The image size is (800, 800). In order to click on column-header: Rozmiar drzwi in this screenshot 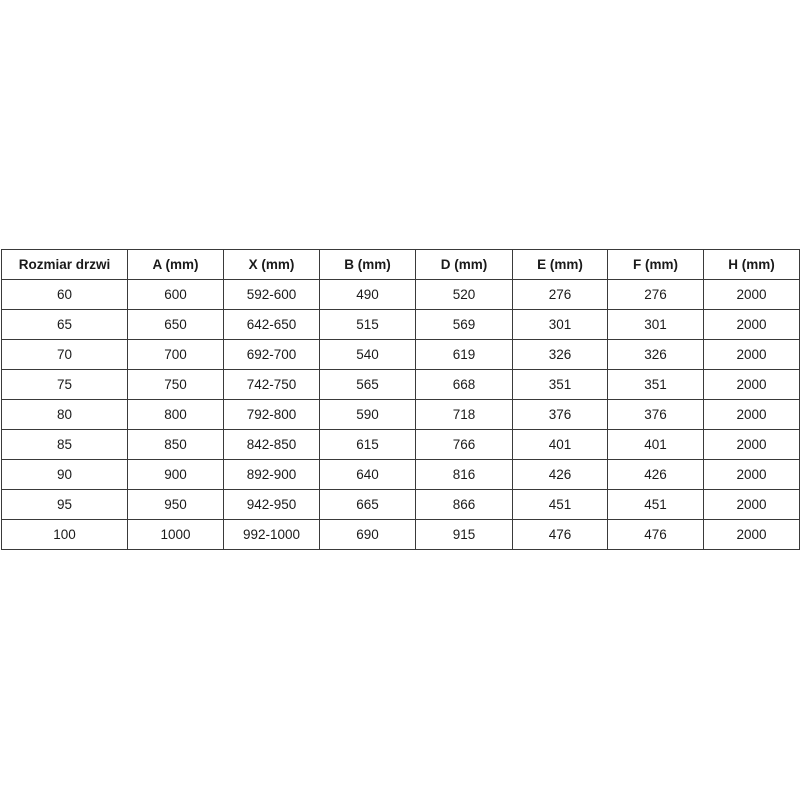, I will do `click(64, 264)`.